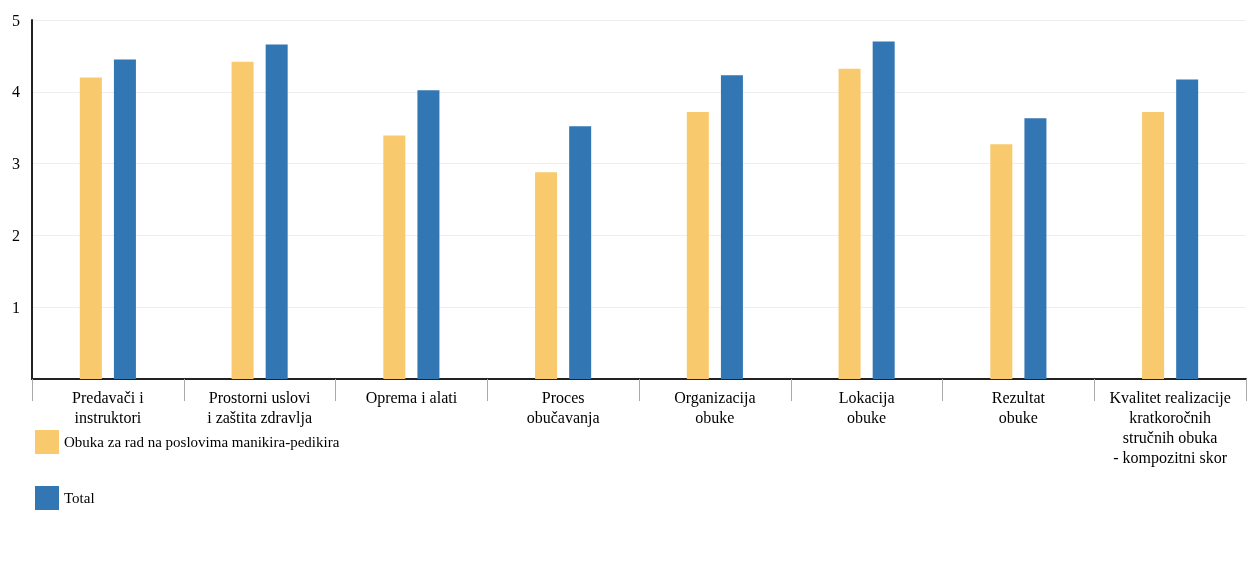 The width and height of the screenshot is (1248, 567). I want to click on x-tick-label: Kvalitet realizacije kratkoročnih stručnih obuka - kompozitni skor, so click(1170, 427).